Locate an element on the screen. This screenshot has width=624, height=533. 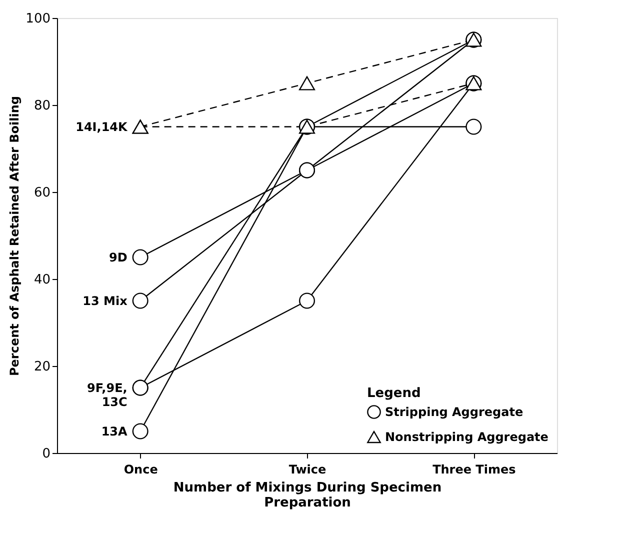
annotation: 9F,9E, 13C is located at coordinates (107, 394).